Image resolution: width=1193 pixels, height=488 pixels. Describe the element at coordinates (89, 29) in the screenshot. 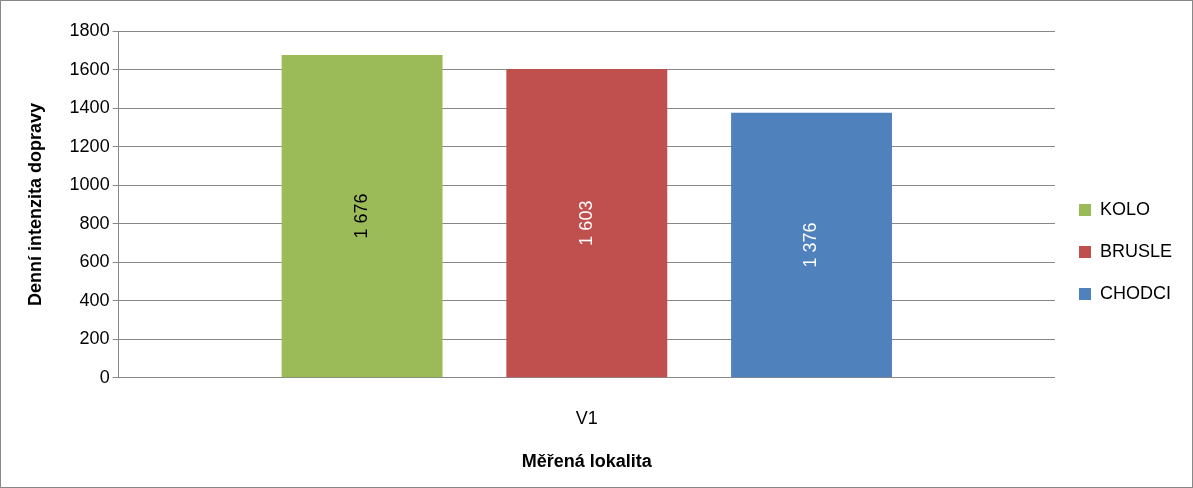

I see `y-tick-label: 1800` at that location.